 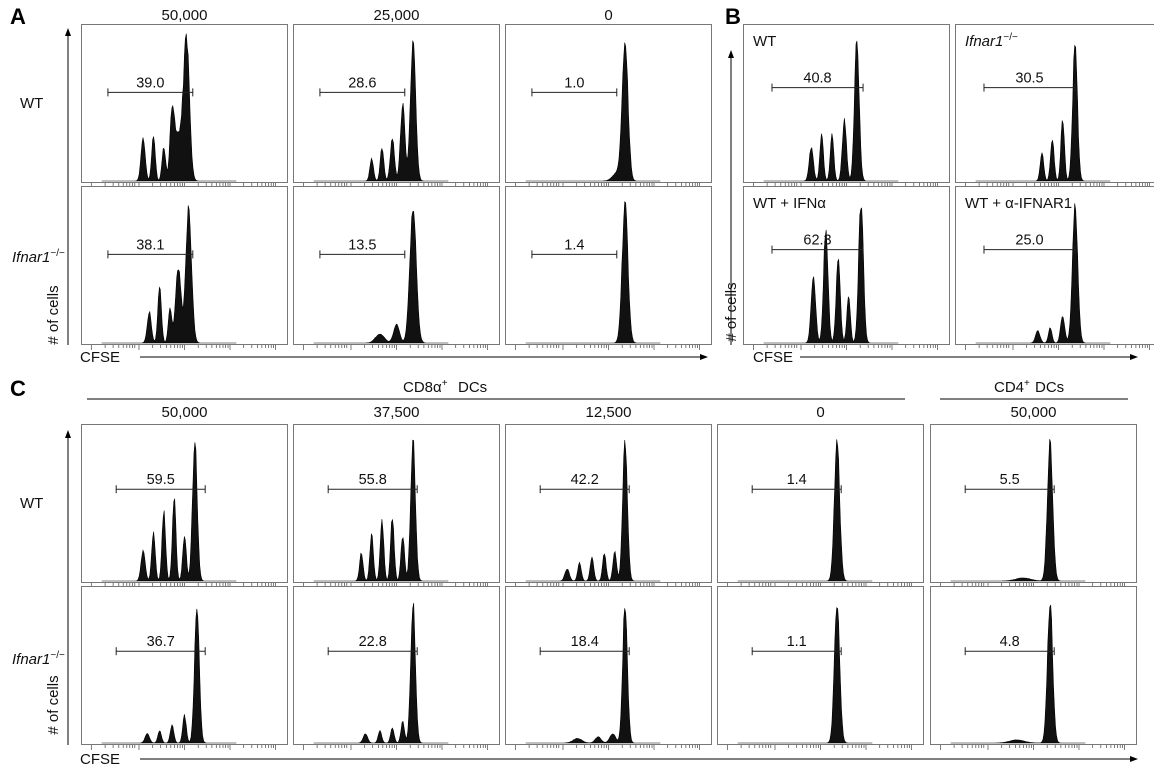 What do you see at coordinates (764, 41) in the screenshot?
I see `panel-b-condition-label-base: WT` at bounding box center [764, 41].